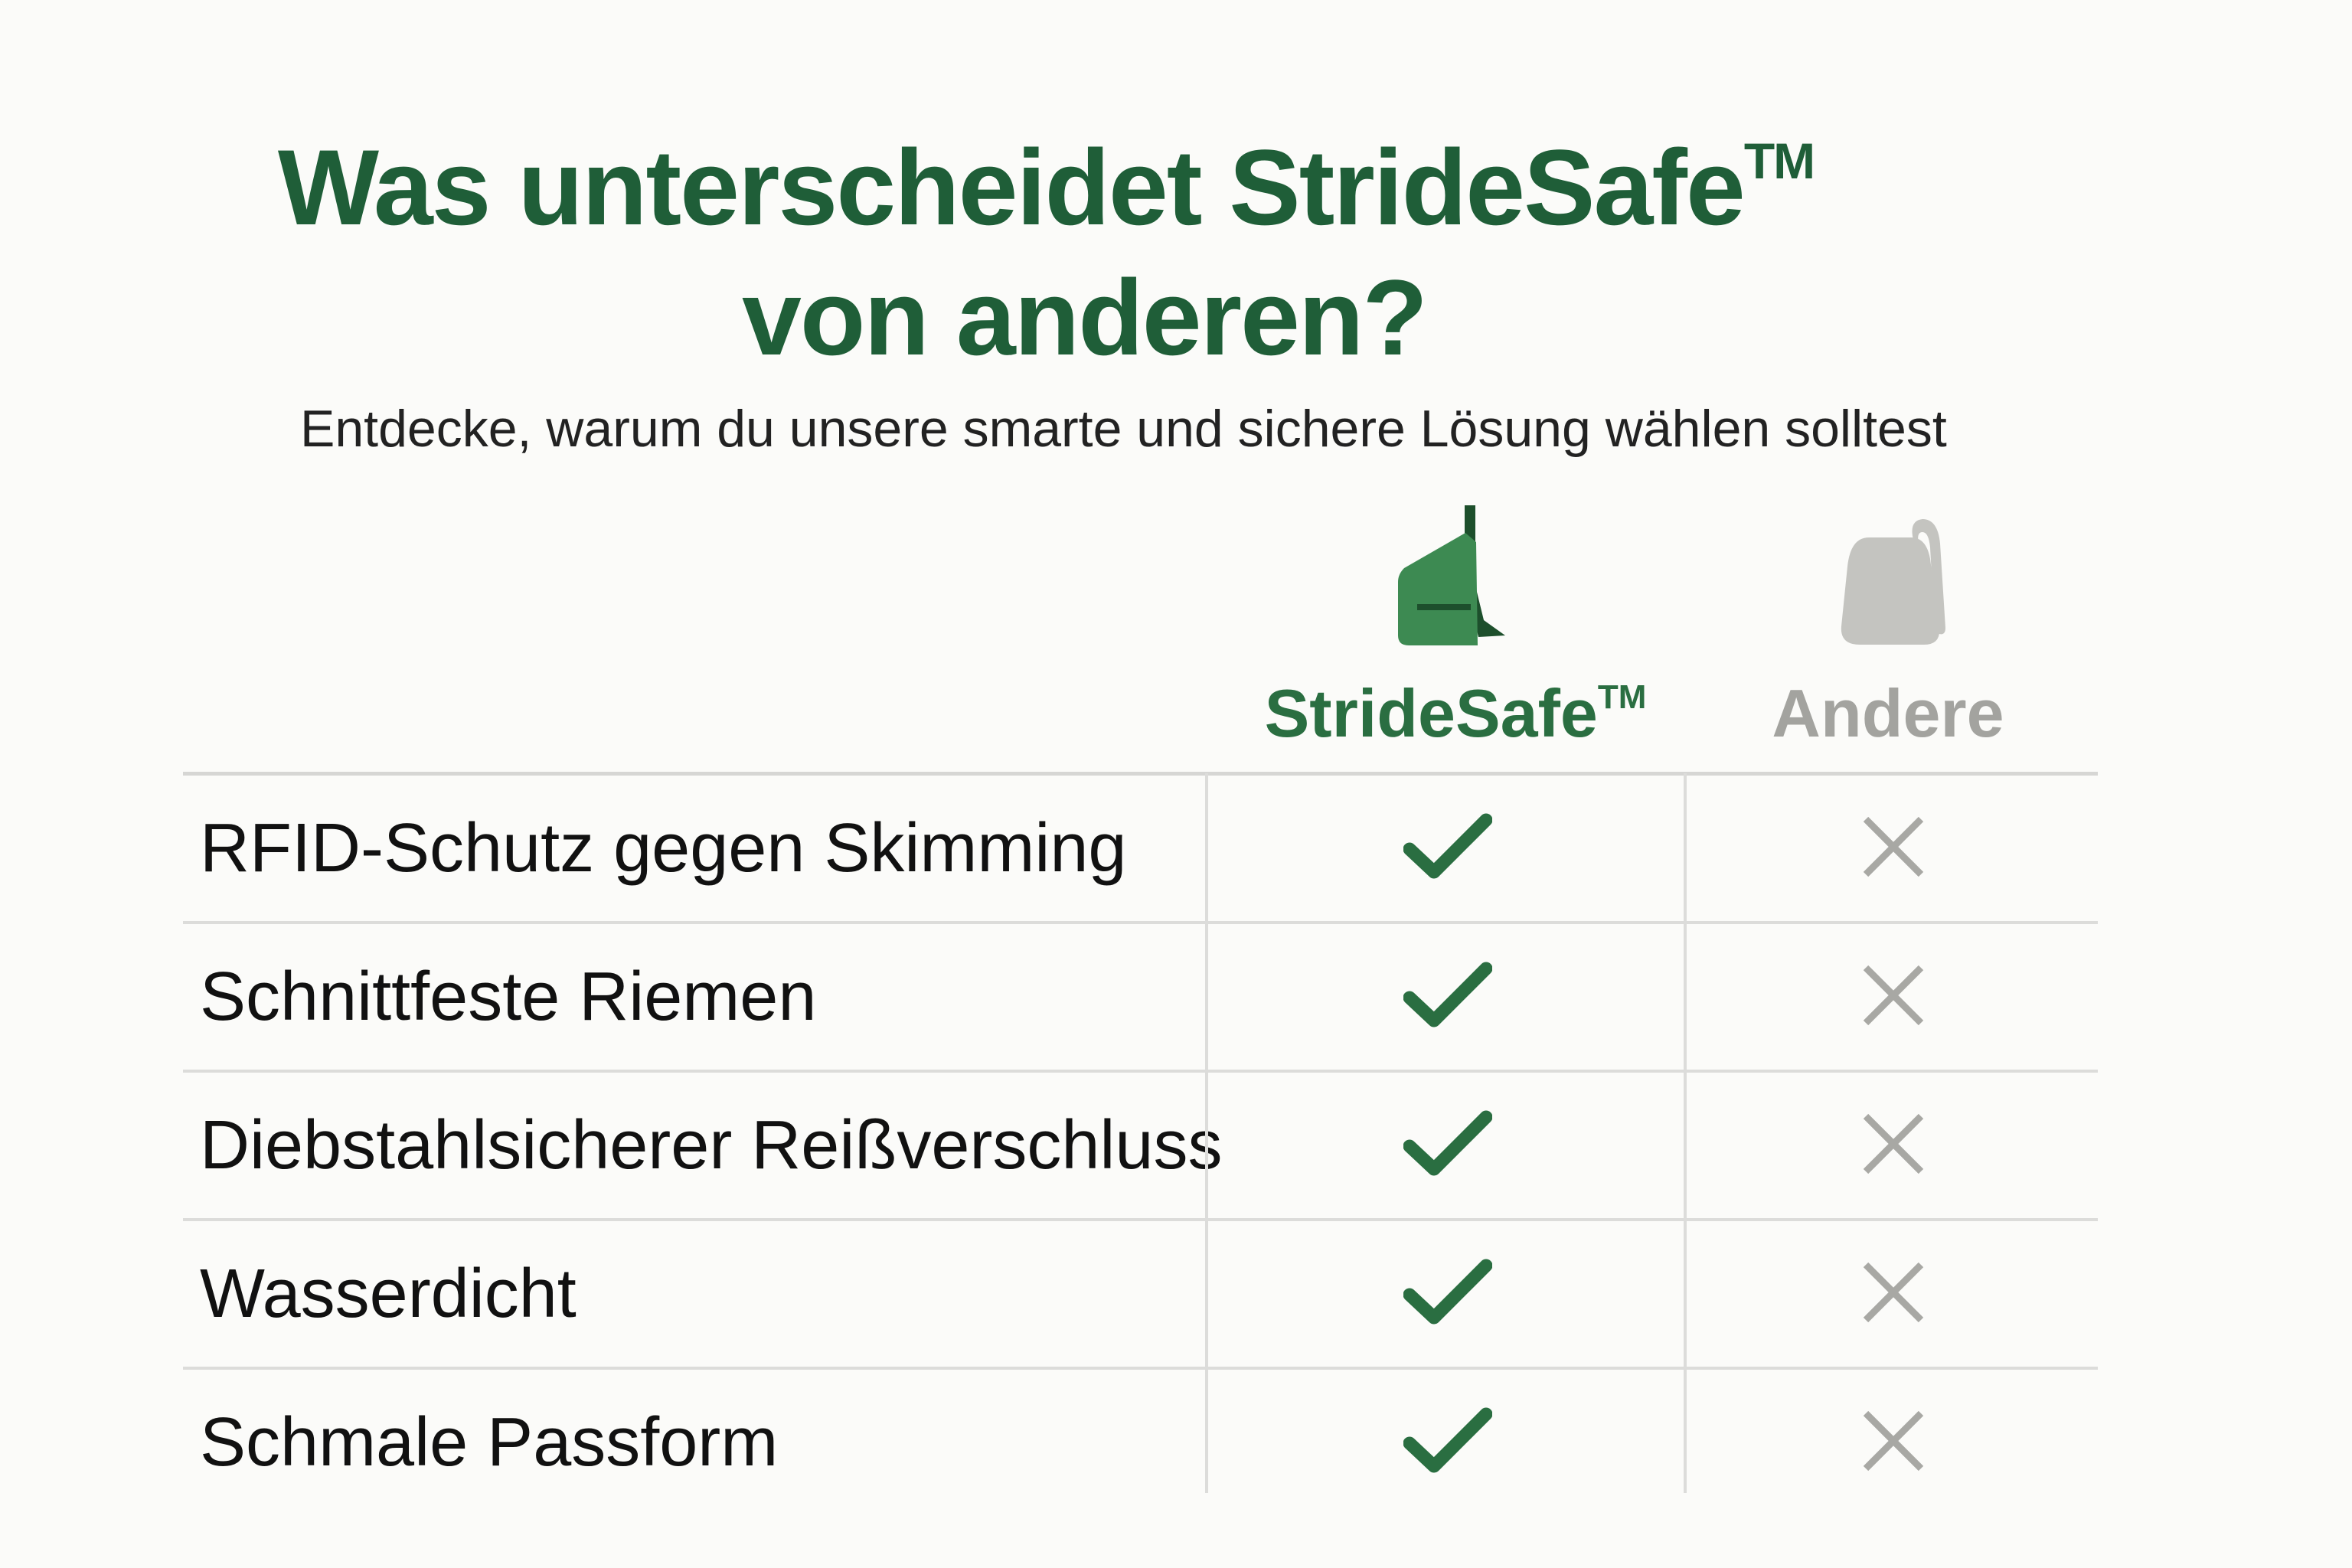  I want to click on table-row: Wasserdicht, so click(1140, 1292).